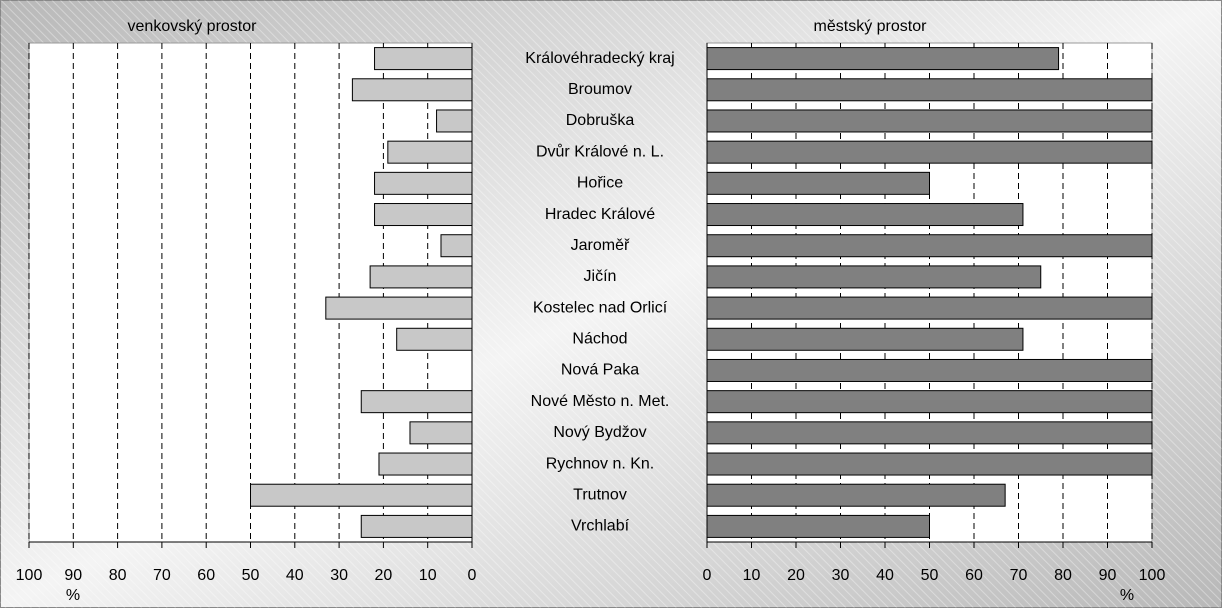  Describe the element at coordinates (600, 401) in the screenshot. I see `category-label: Nové Město n. Met.` at that location.